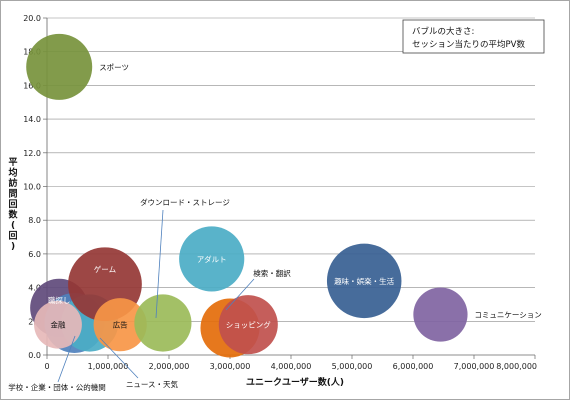 This screenshot has width=570, height=400. Describe the element at coordinates (443, 31) in the screenshot. I see `legend-note-line-1: バブルの大きさ:` at that location.